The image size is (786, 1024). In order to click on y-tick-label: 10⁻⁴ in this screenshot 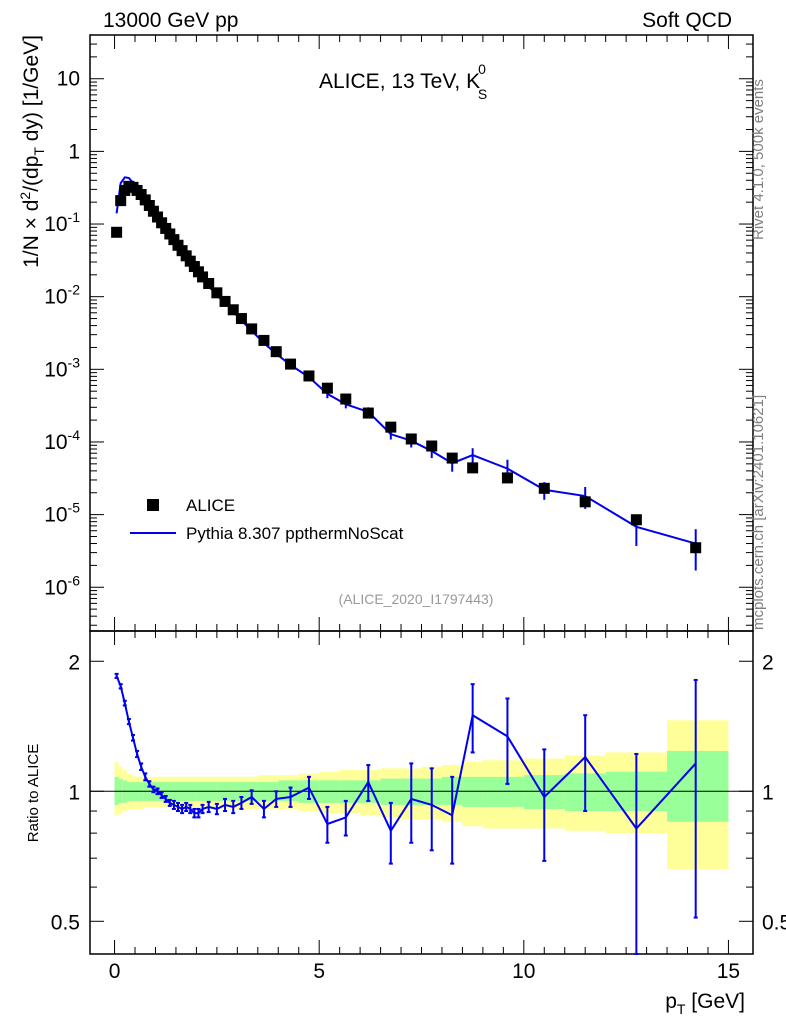, I will do `click(62, 440)`.